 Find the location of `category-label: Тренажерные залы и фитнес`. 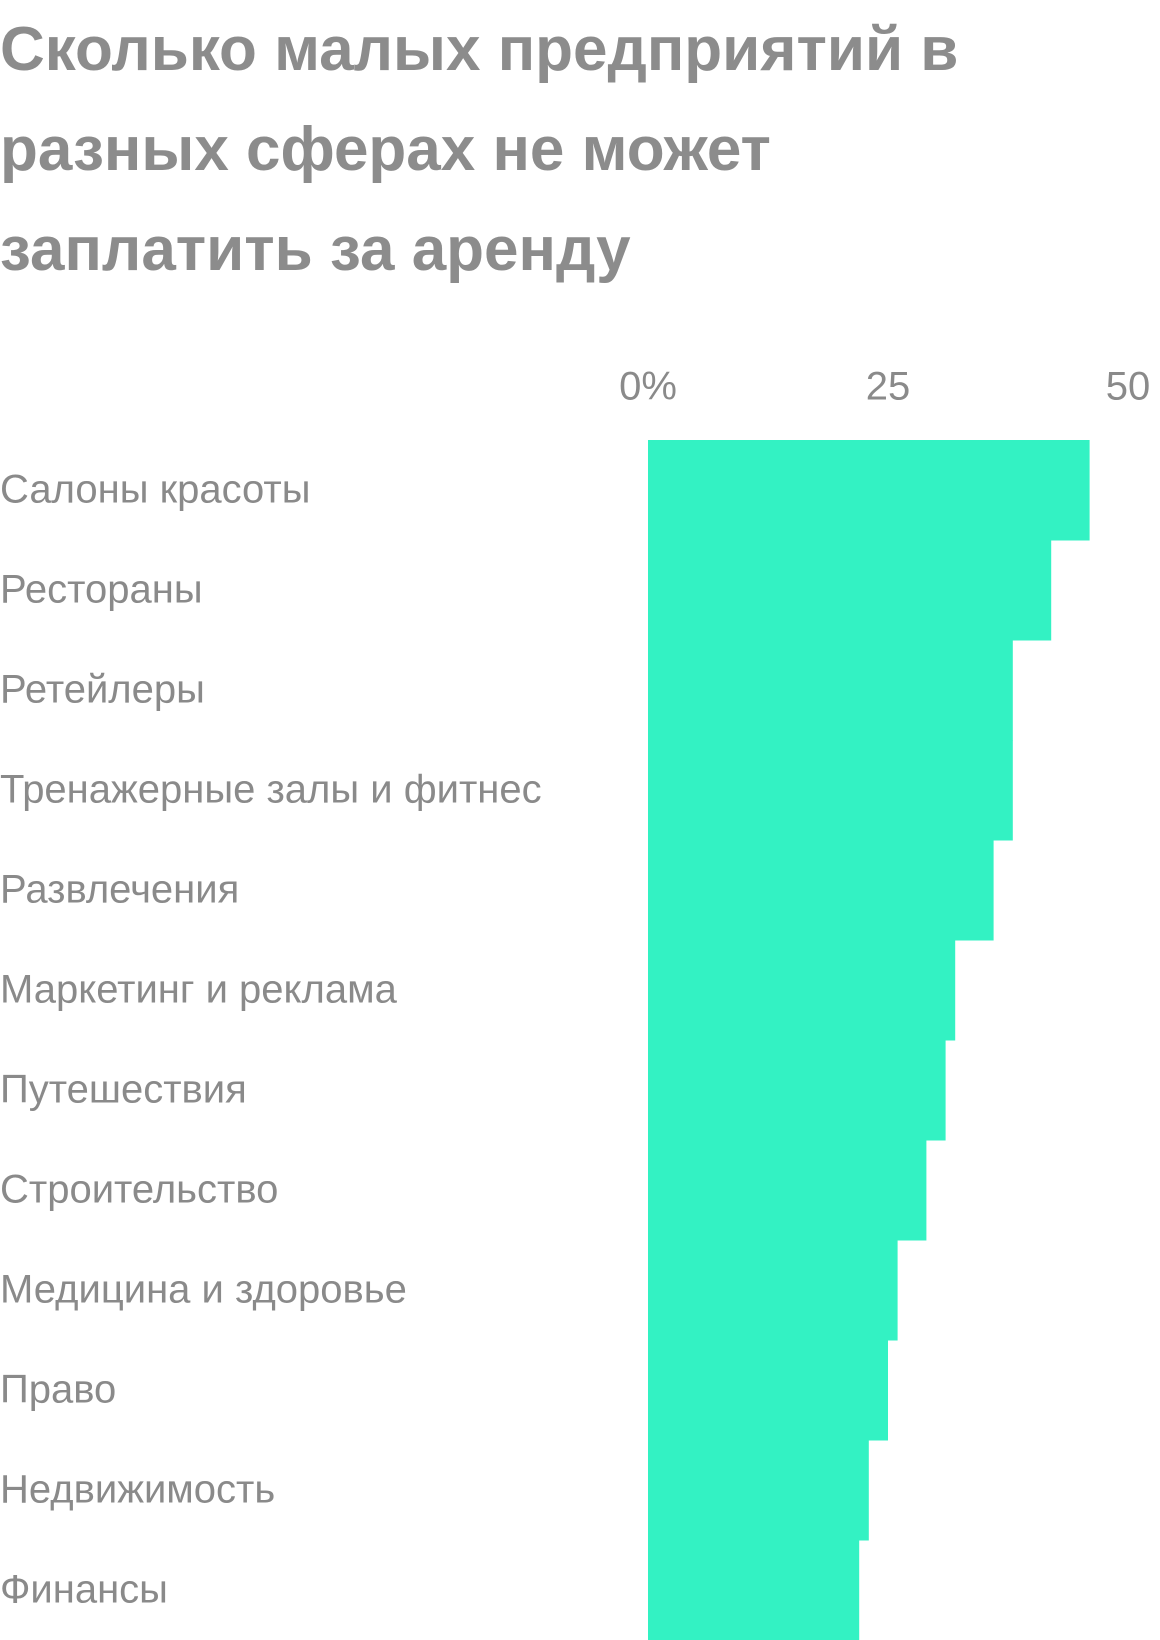

category-label: Тренажерные залы и фитнес is located at coordinates (271, 790).